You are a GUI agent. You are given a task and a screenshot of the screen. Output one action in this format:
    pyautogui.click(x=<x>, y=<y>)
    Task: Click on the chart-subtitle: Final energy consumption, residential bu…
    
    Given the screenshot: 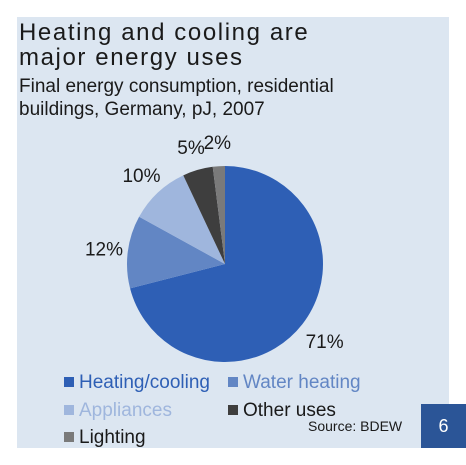 What is the action you would take?
    pyautogui.click(x=176, y=98)
    